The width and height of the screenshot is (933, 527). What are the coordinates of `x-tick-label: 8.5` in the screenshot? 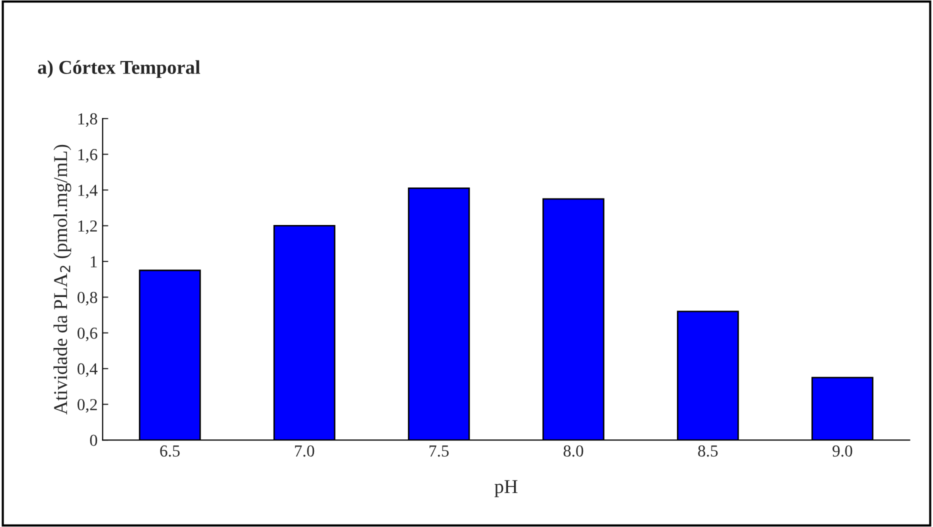 It's located at (708, 451).